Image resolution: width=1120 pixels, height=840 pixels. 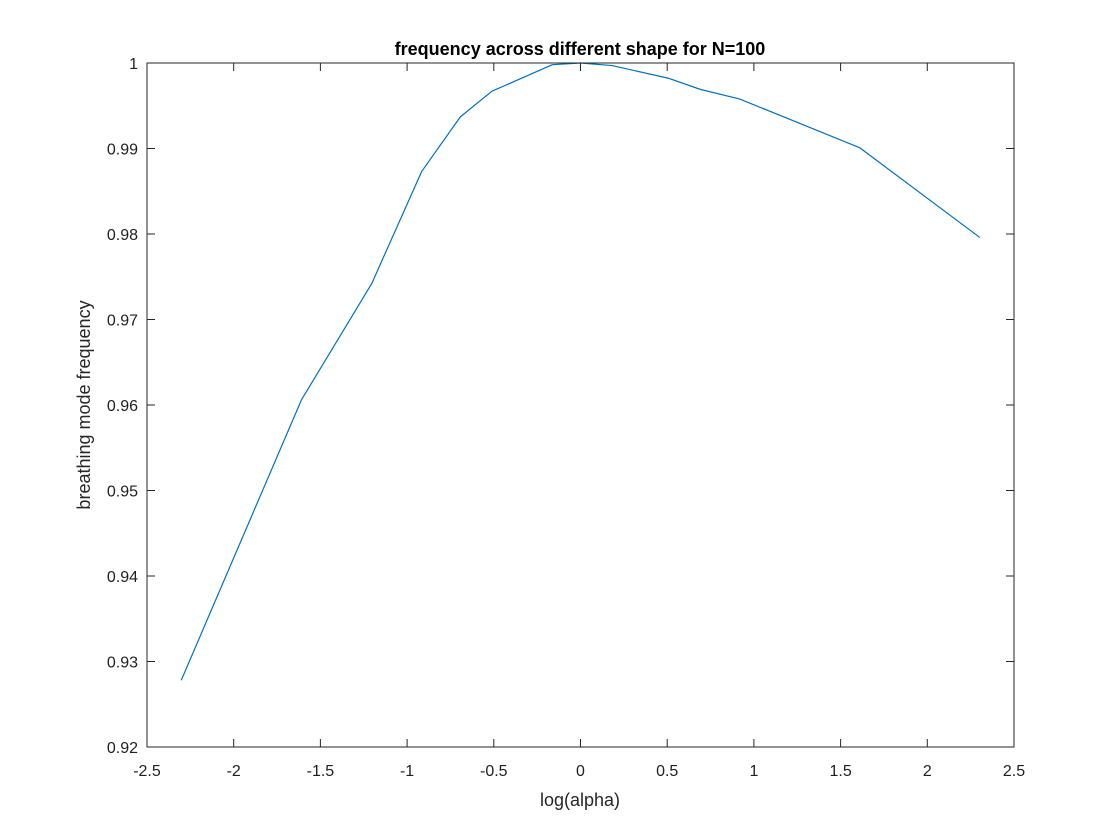 I want to click on y-tick-label: 0.93, so click(x=122, y=663).